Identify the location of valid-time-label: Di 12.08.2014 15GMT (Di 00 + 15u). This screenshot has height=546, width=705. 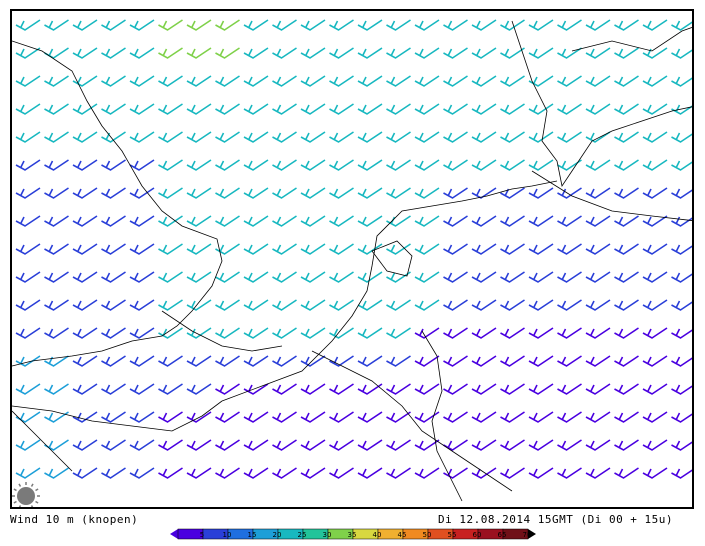
(556, 519).